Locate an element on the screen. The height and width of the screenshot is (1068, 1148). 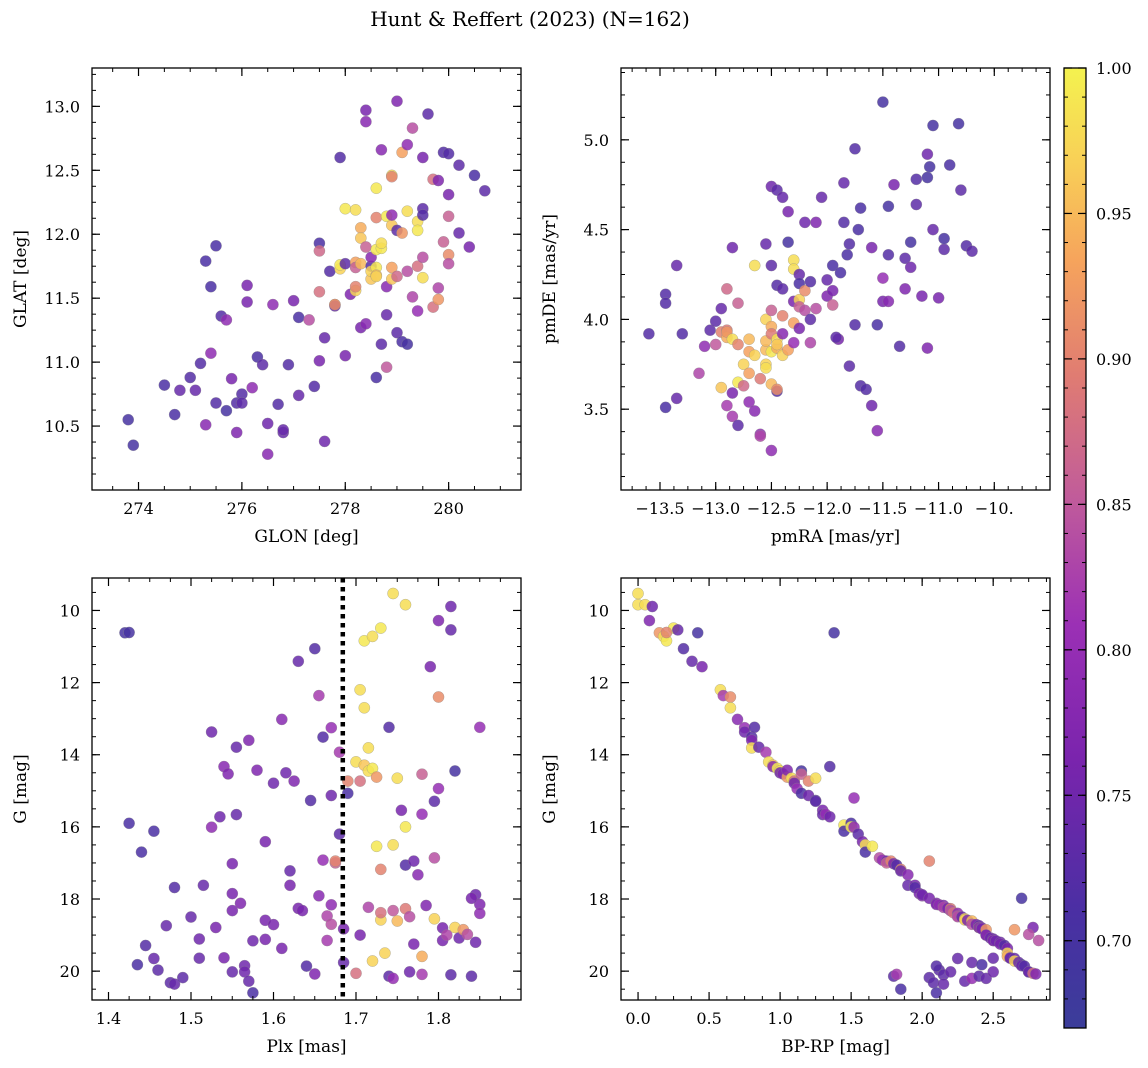
y-axis-label: pmDE [mas/yr] is located at coordinates (550, 279).